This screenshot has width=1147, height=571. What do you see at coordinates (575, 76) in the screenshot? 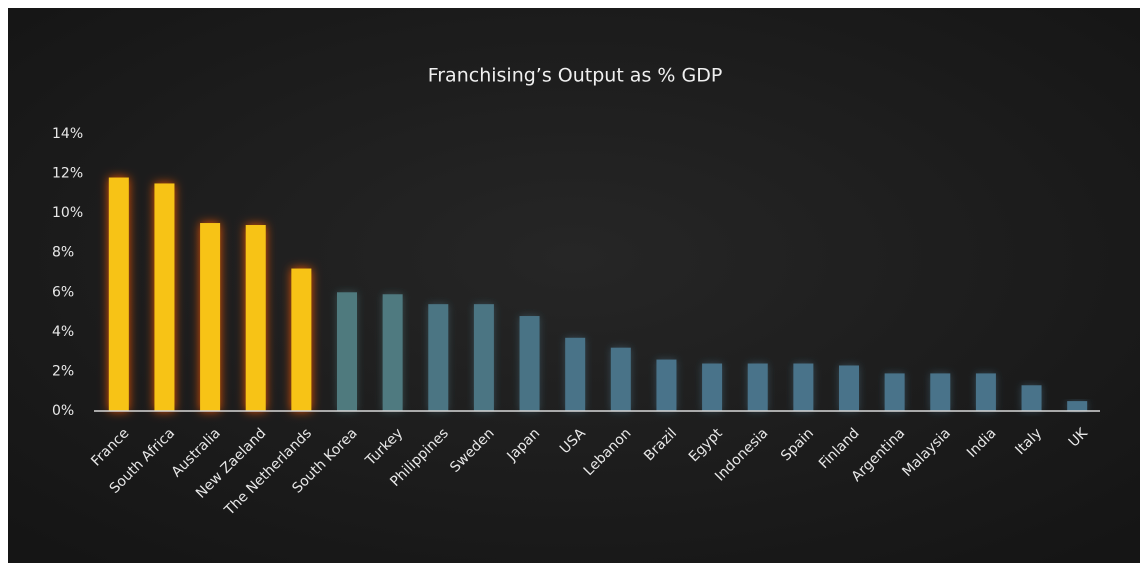
I see `chart-title: Franchising’s Output as % GDP` at bounding box center [575, 76].